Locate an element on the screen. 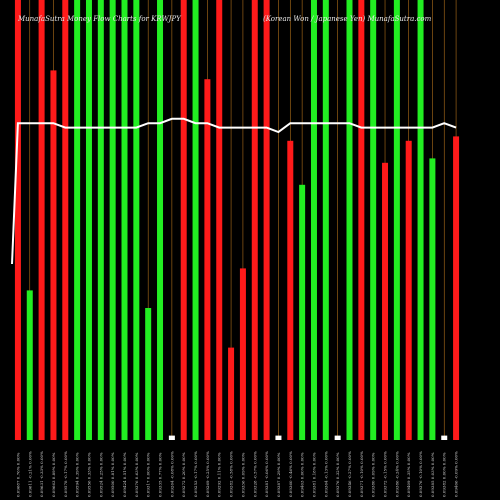 This screenshot has width=500, height=500. x-tick-label: 0.09556 0.33% 0.00% is located at coordinates (88, 474).